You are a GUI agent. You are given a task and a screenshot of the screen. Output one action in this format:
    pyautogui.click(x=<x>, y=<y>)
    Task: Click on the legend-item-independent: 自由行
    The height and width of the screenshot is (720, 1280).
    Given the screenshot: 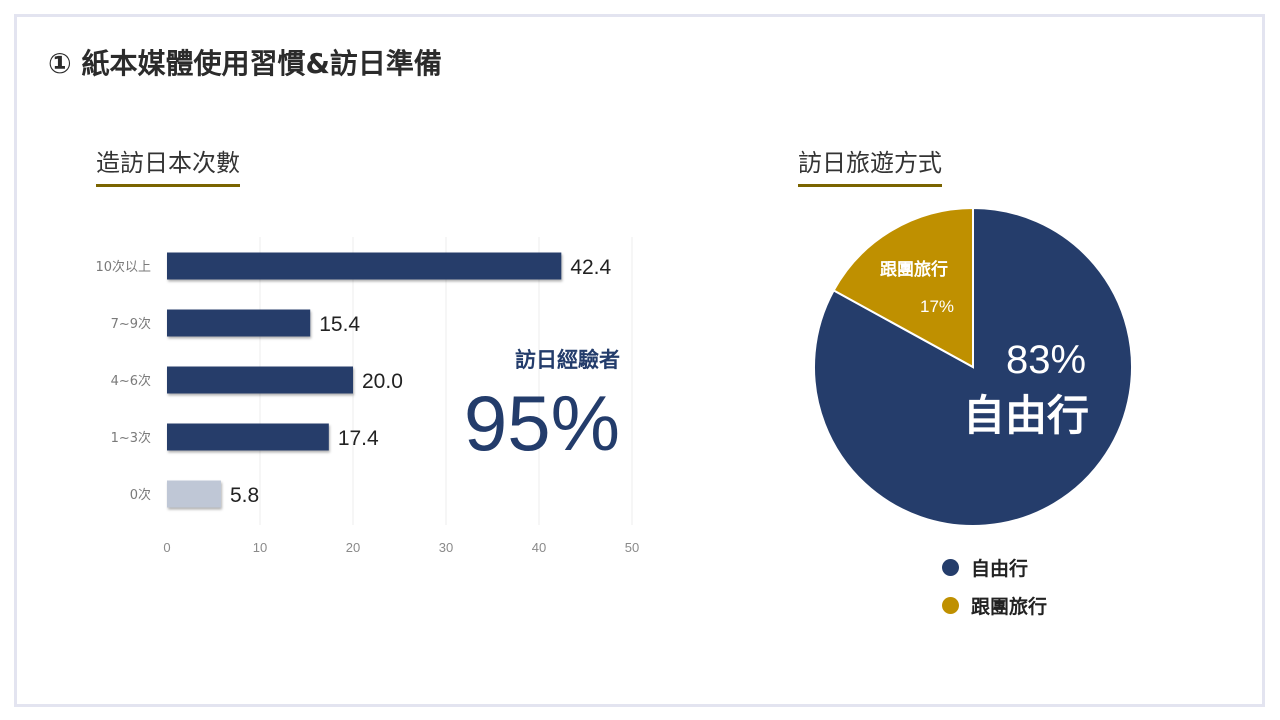 What is the action you would take?
    pyautogui.click(x=994, y=567)
    